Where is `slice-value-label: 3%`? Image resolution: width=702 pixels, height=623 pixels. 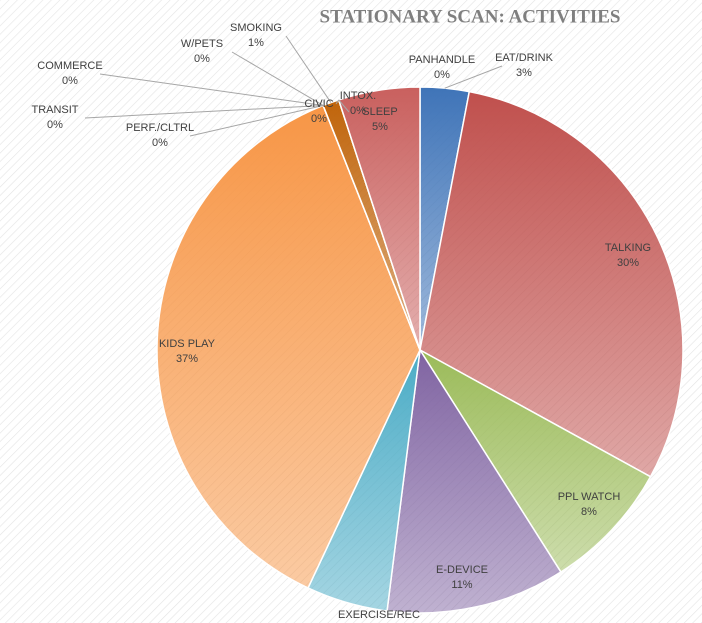
slice-value-label: 3% is located at coordinates (524, 73).